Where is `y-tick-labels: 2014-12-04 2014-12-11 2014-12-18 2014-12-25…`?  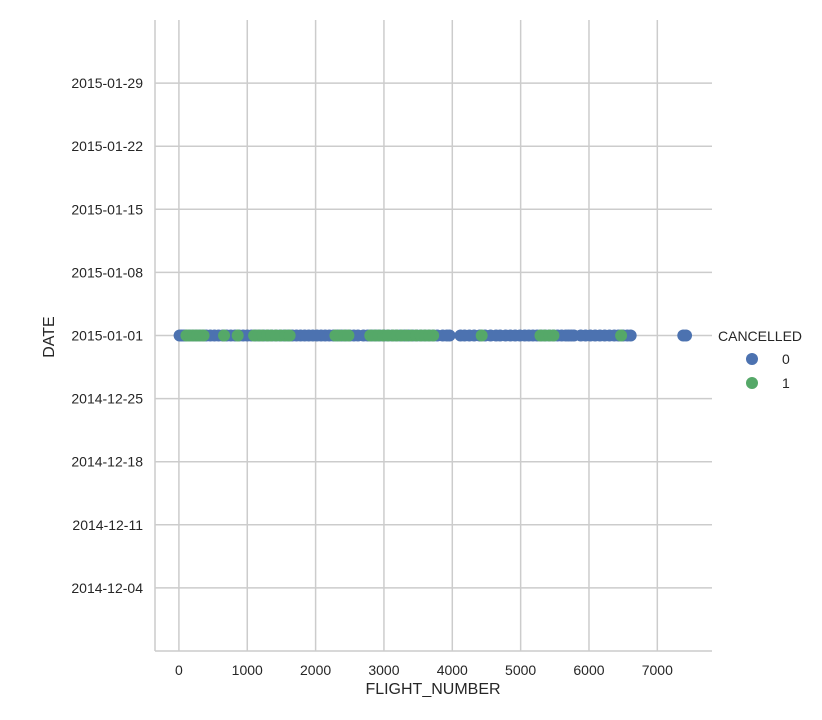 y-tick-labels: 2014-12-04 2014-12-11 2014-12-18 2014-12-25… is located at coordinates (107, 335).